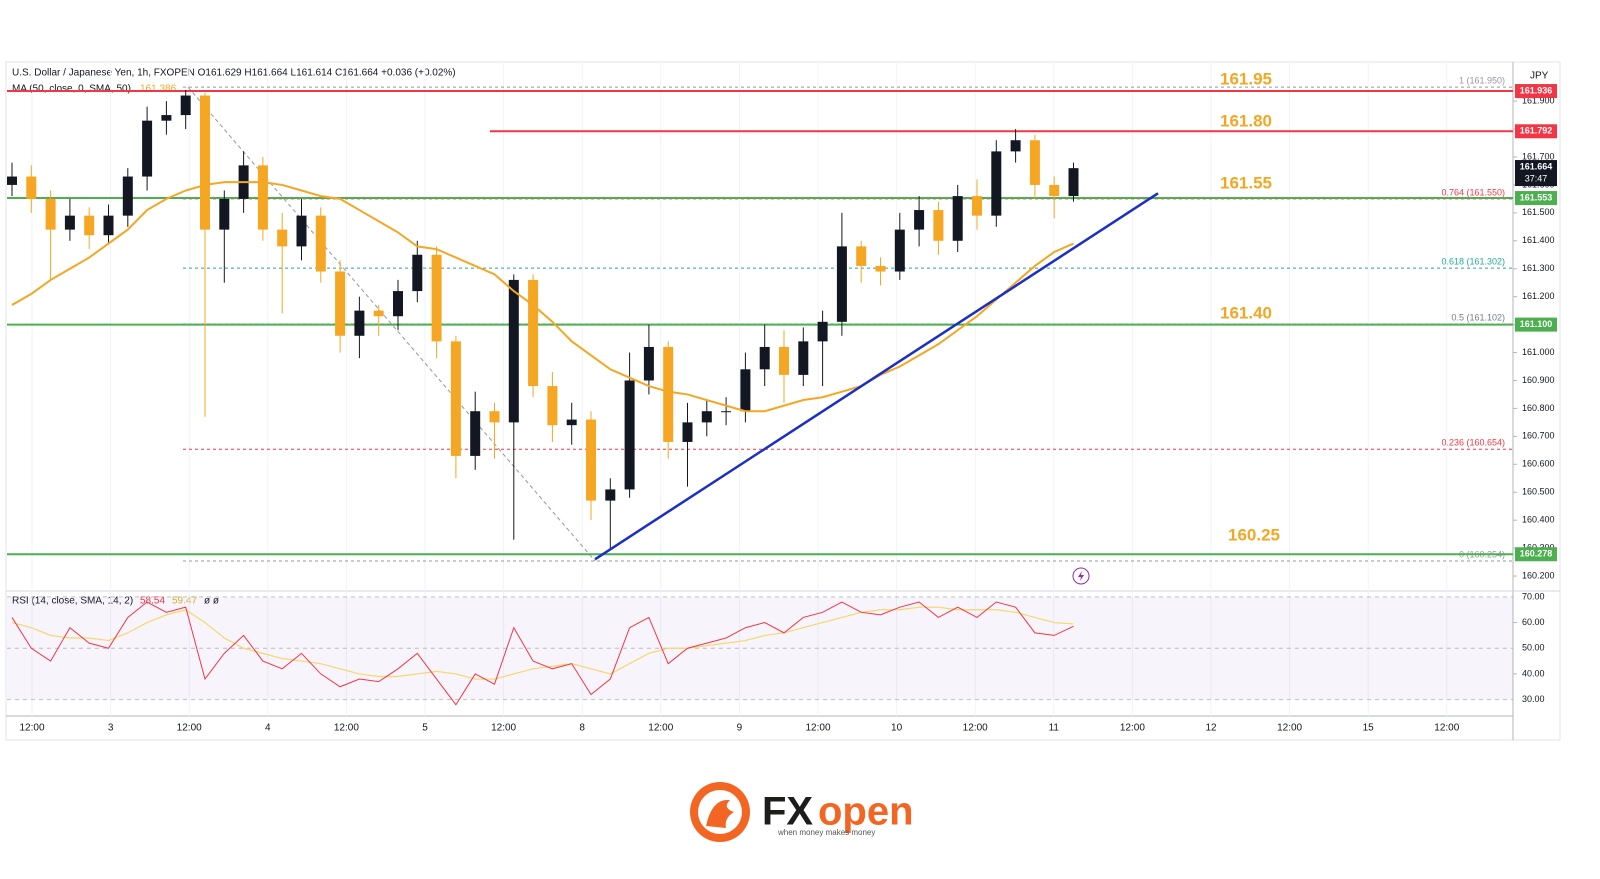  Describe the element at coordinates (1533, 596) in the screenshot. I see `rsi-tick-label: 70.00` at that location.